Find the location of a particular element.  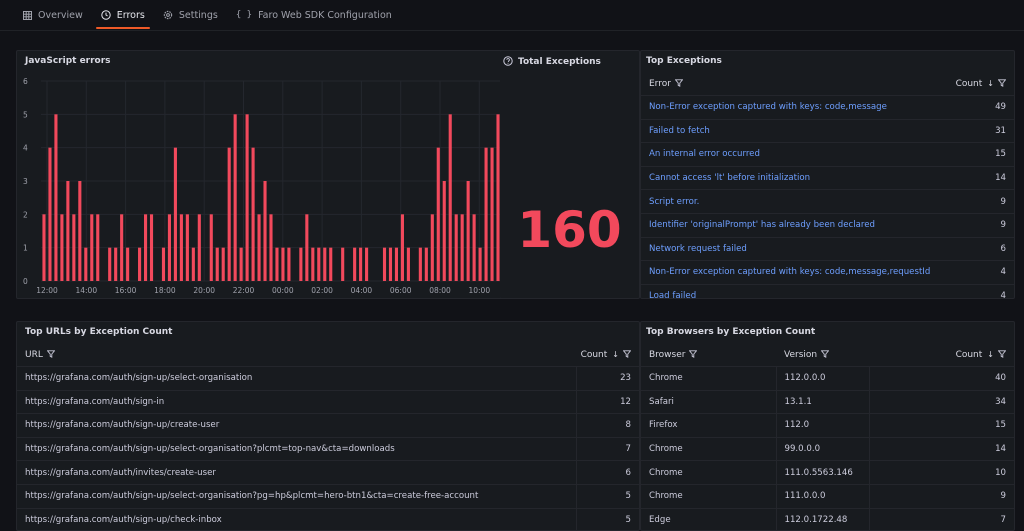

count-cell: 23 is located at coordinates (607, 378).